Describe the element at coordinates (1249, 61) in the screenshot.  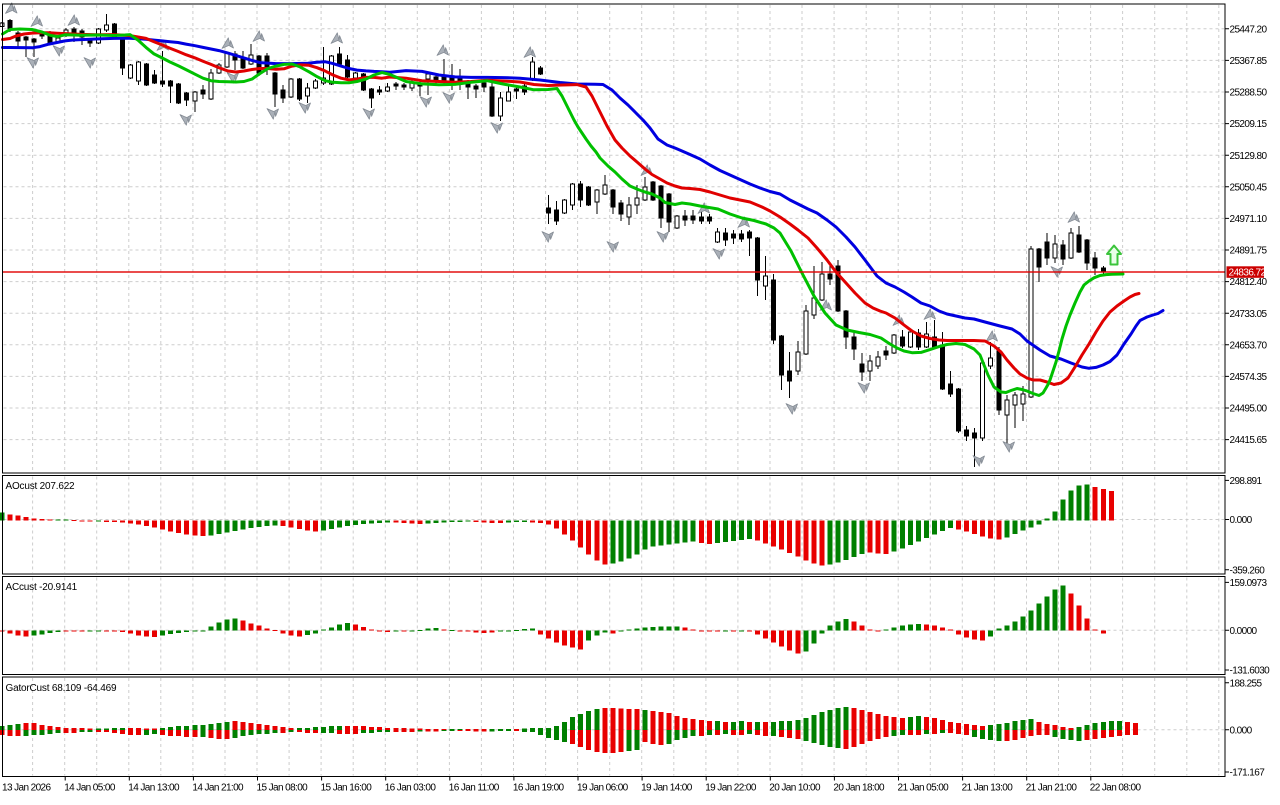
I see `svg-text: 25367.85` at that location.